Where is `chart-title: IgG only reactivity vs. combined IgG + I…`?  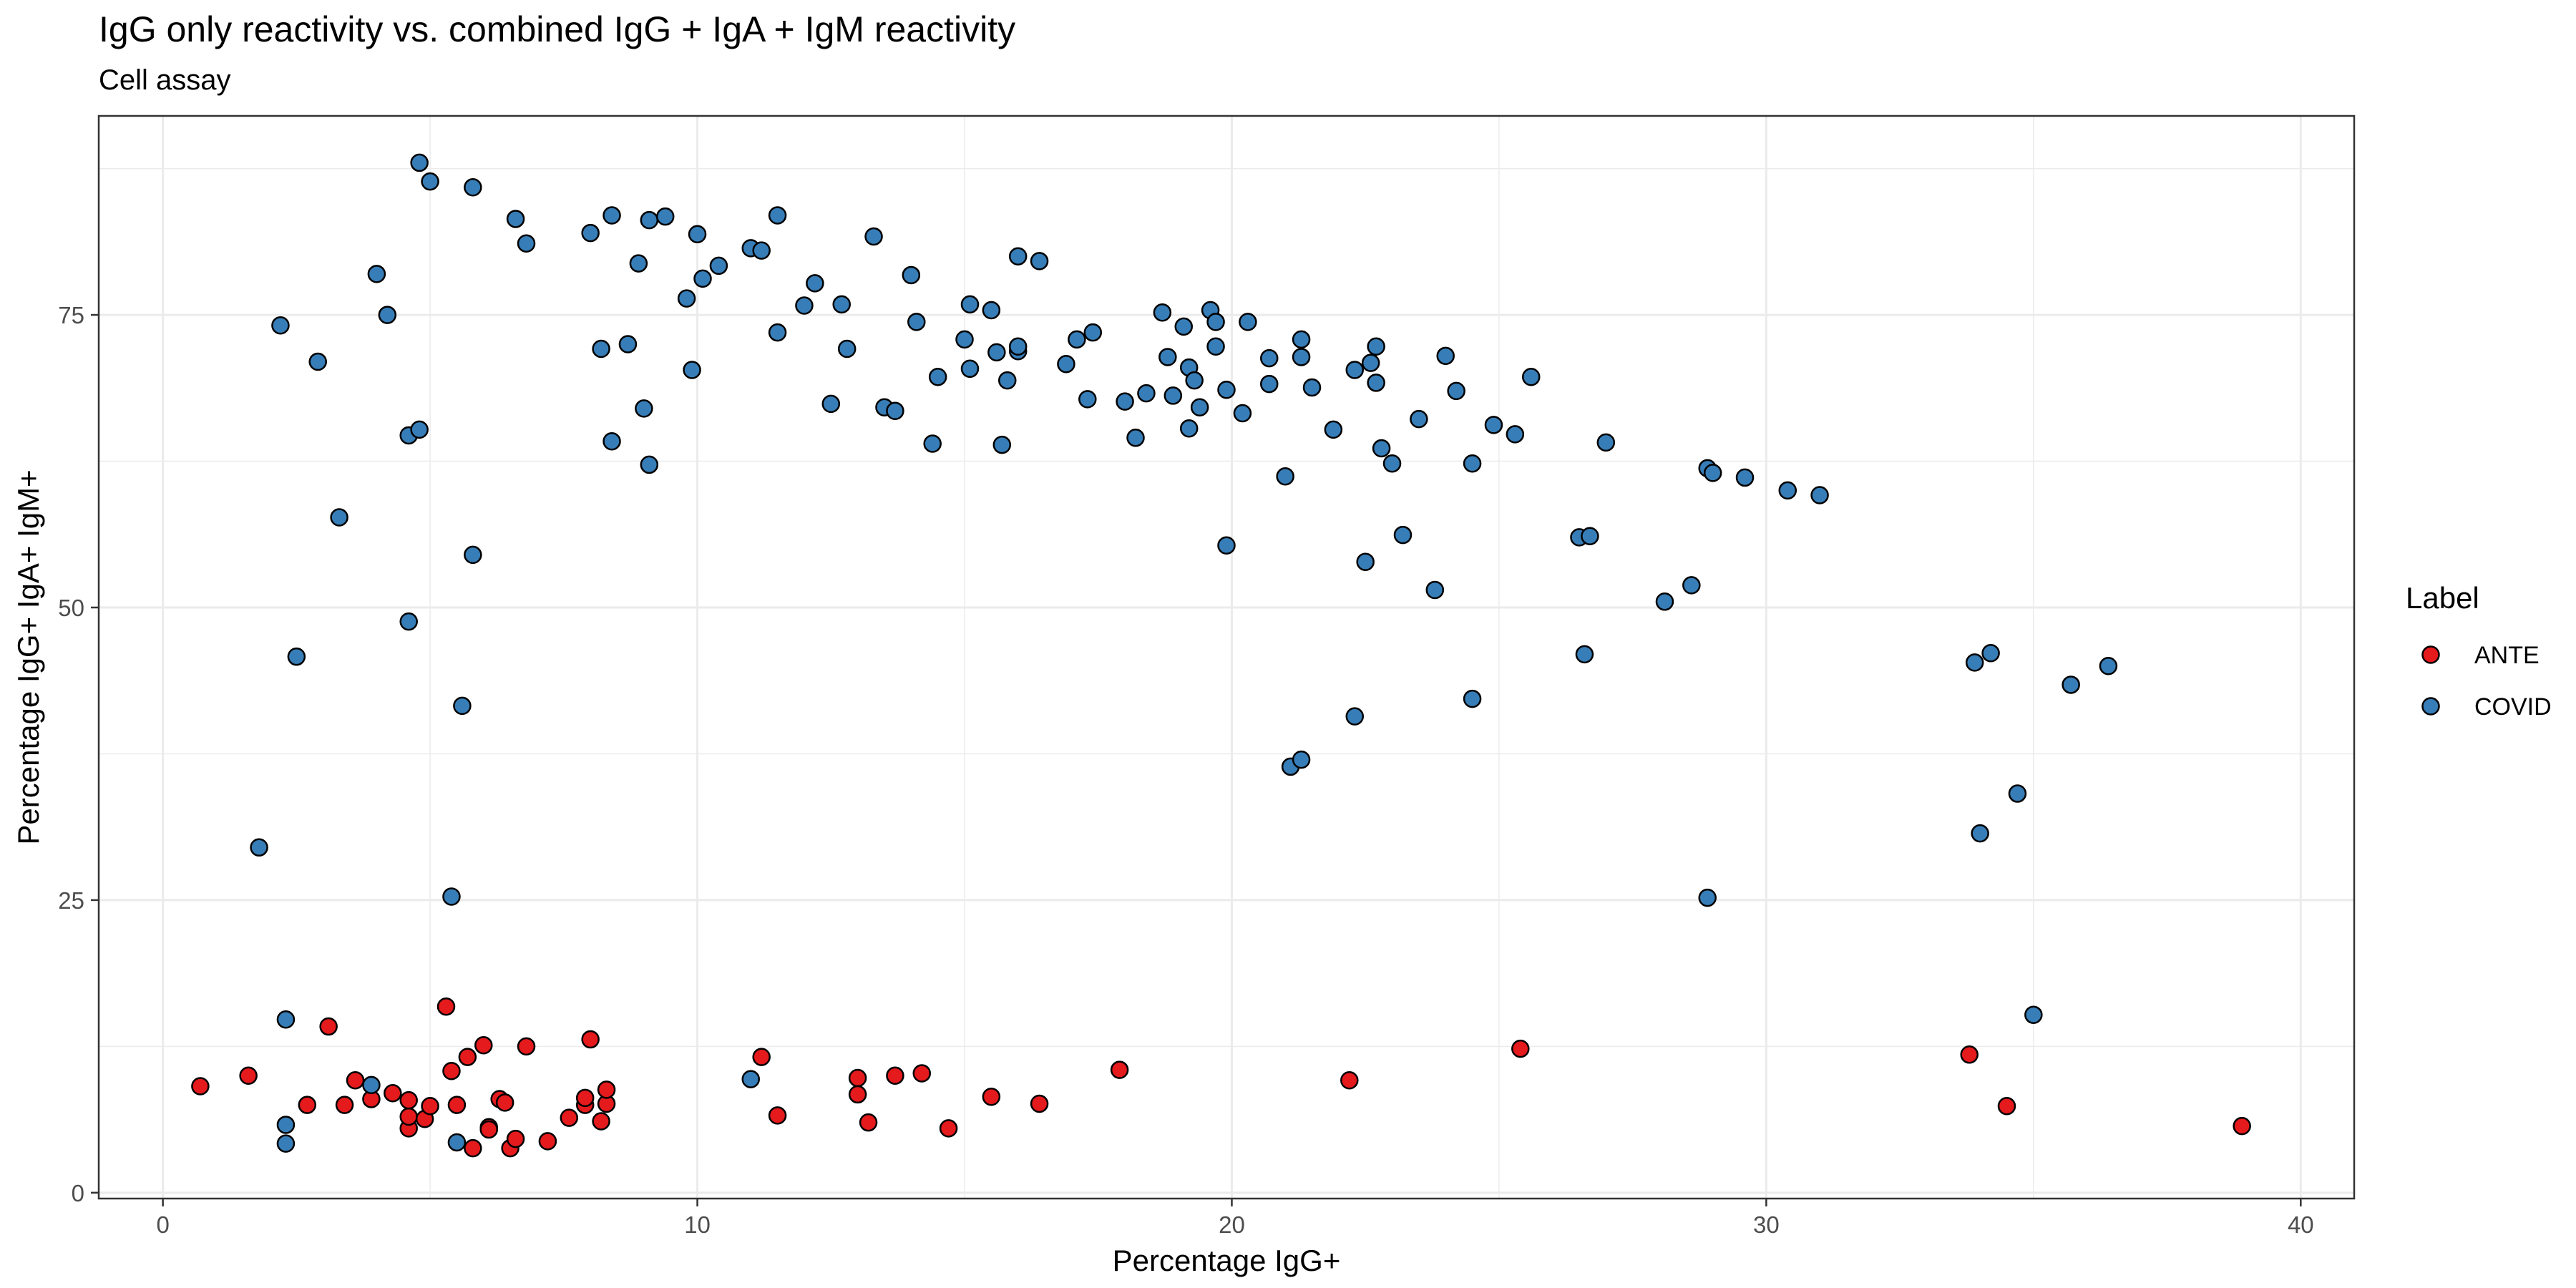 chart-title: IgG only reactivity vs. combined IgG + I… is located at coordinates (557, 29).